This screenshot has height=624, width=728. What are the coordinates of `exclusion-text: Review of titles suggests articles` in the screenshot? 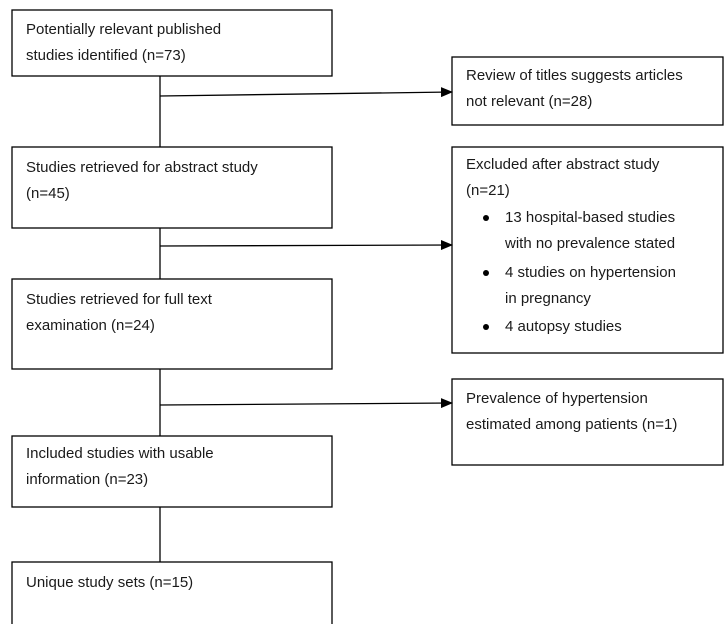 It's located at (574, 75).